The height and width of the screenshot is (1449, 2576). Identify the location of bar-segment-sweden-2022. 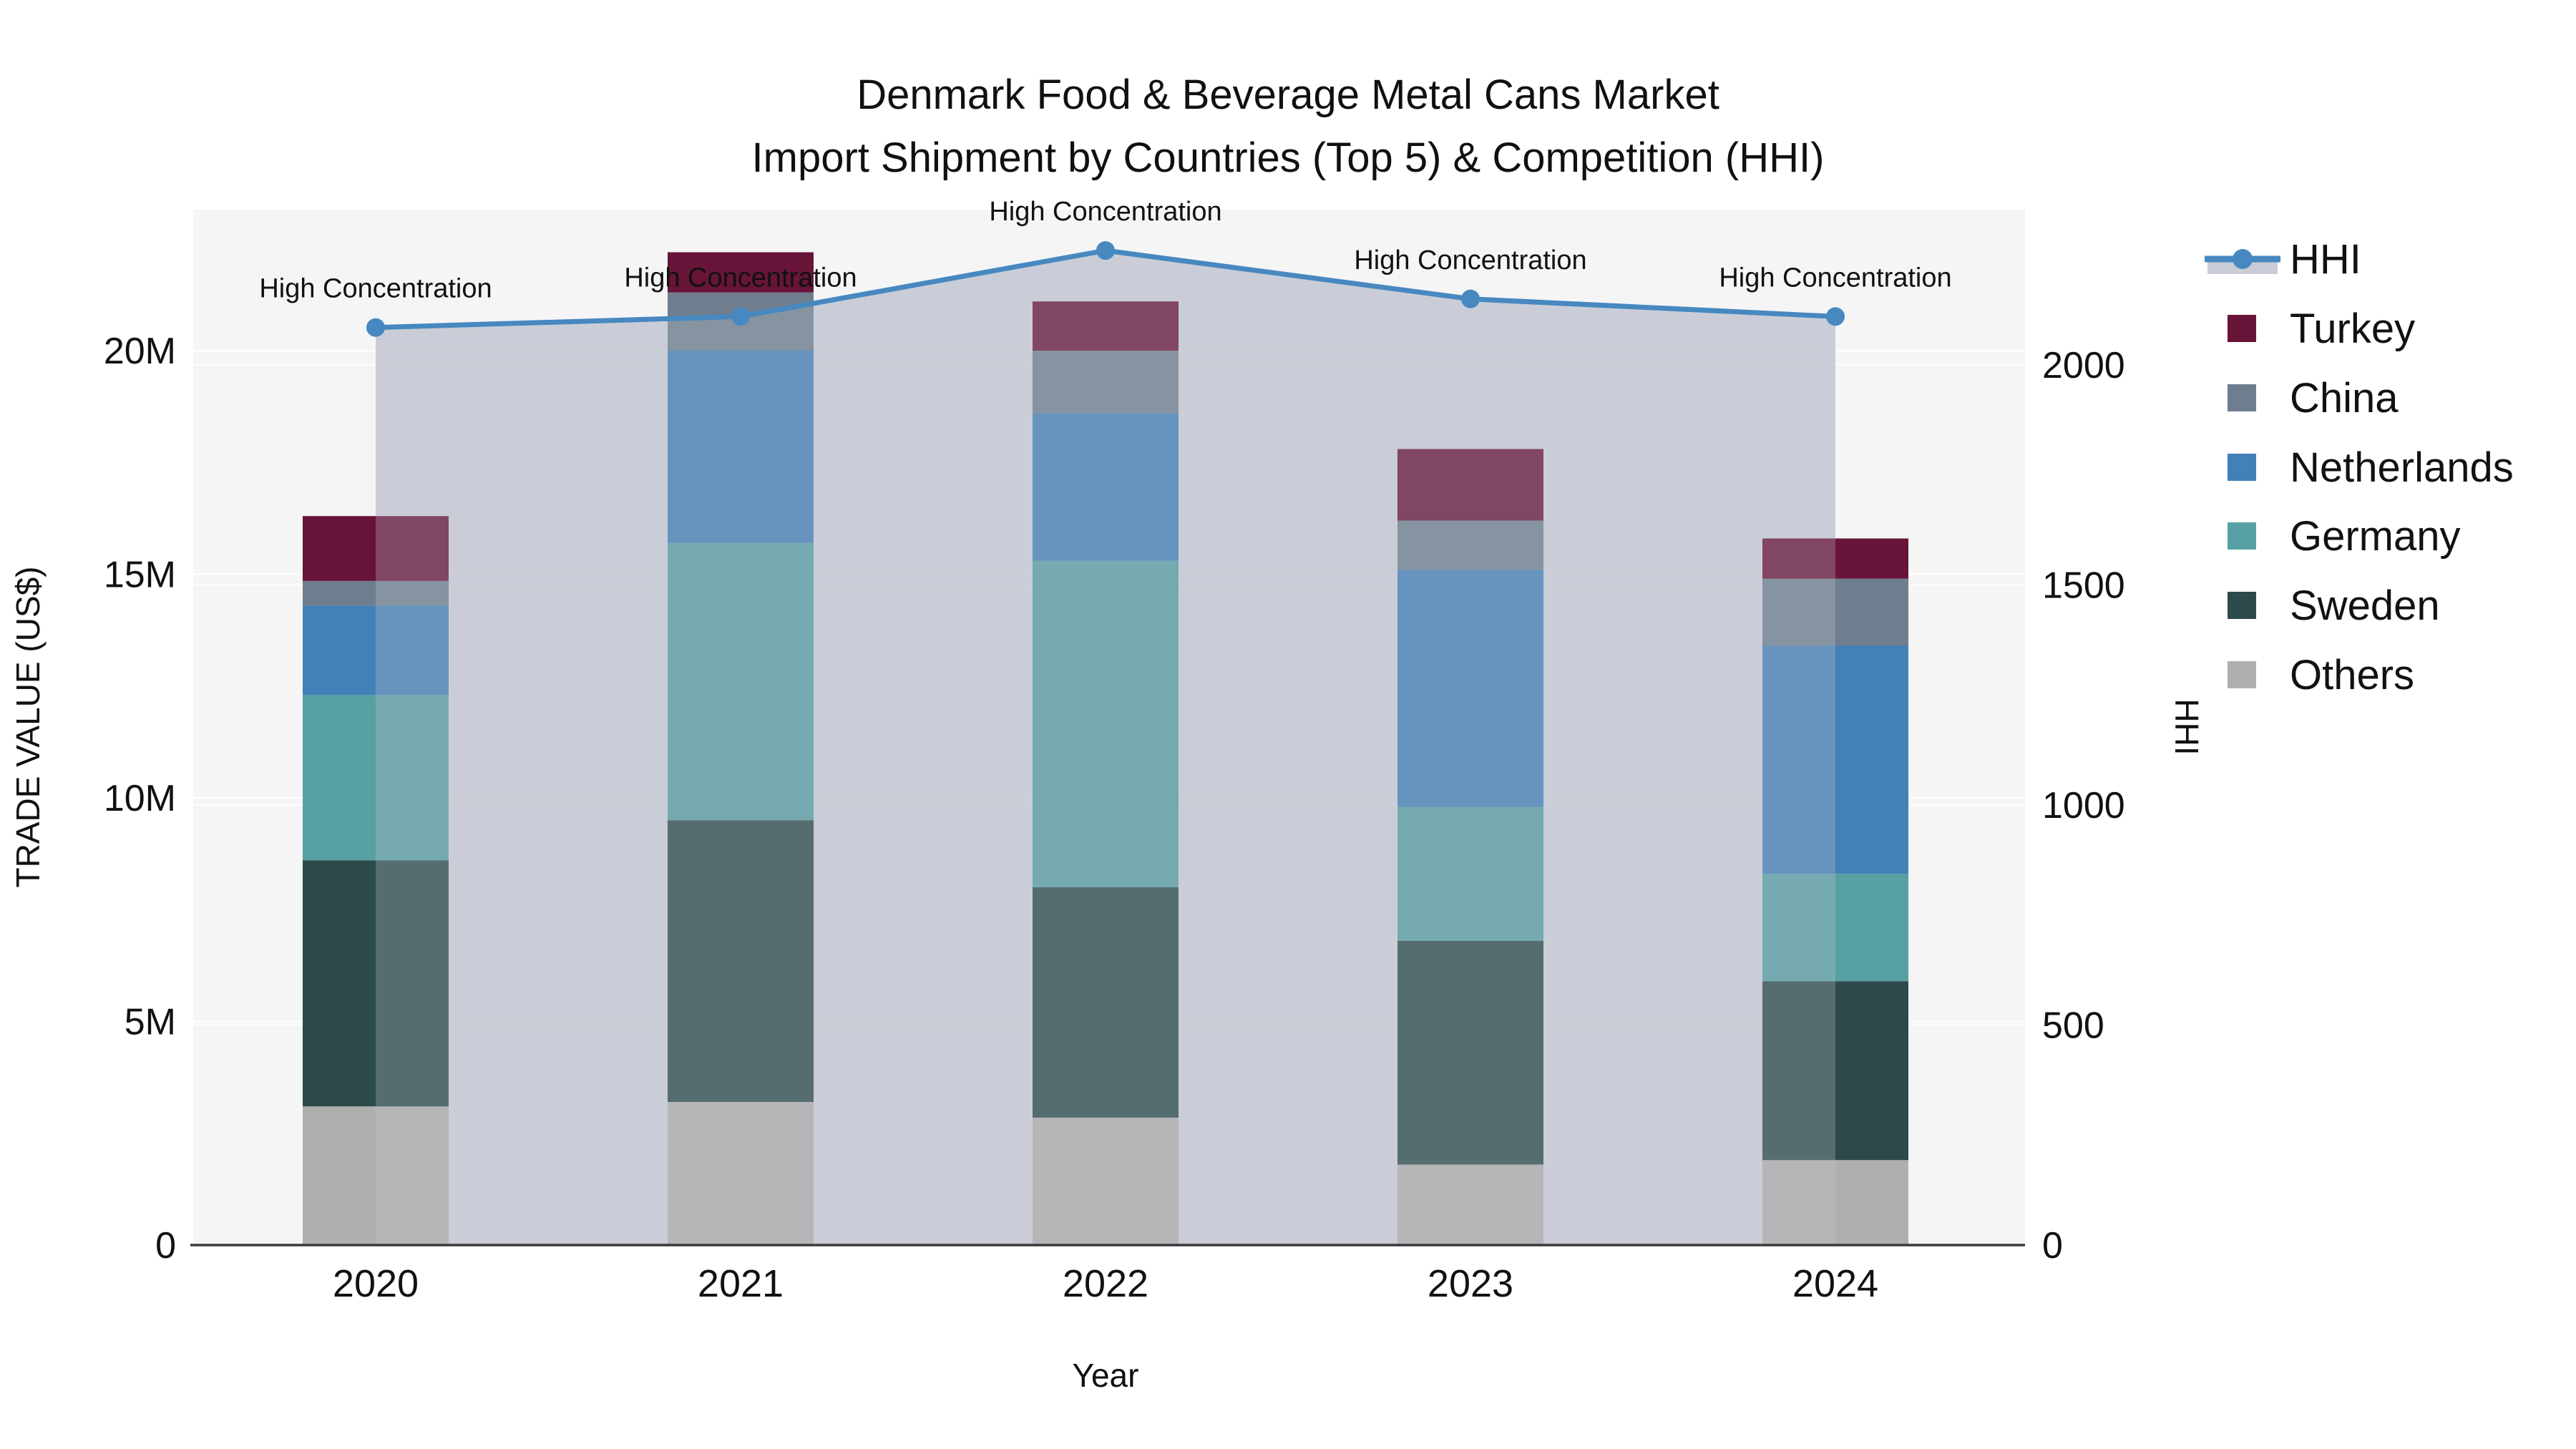
(1106, 1002).